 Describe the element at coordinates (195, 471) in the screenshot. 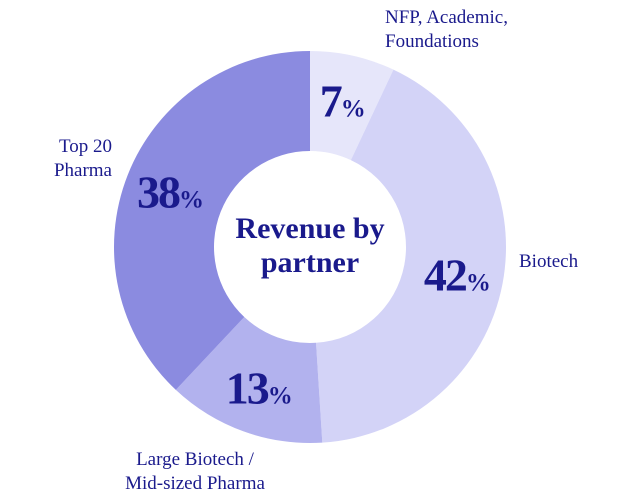

I see `category-label: Large Biotech / Mid-sized Pharma` at that location.